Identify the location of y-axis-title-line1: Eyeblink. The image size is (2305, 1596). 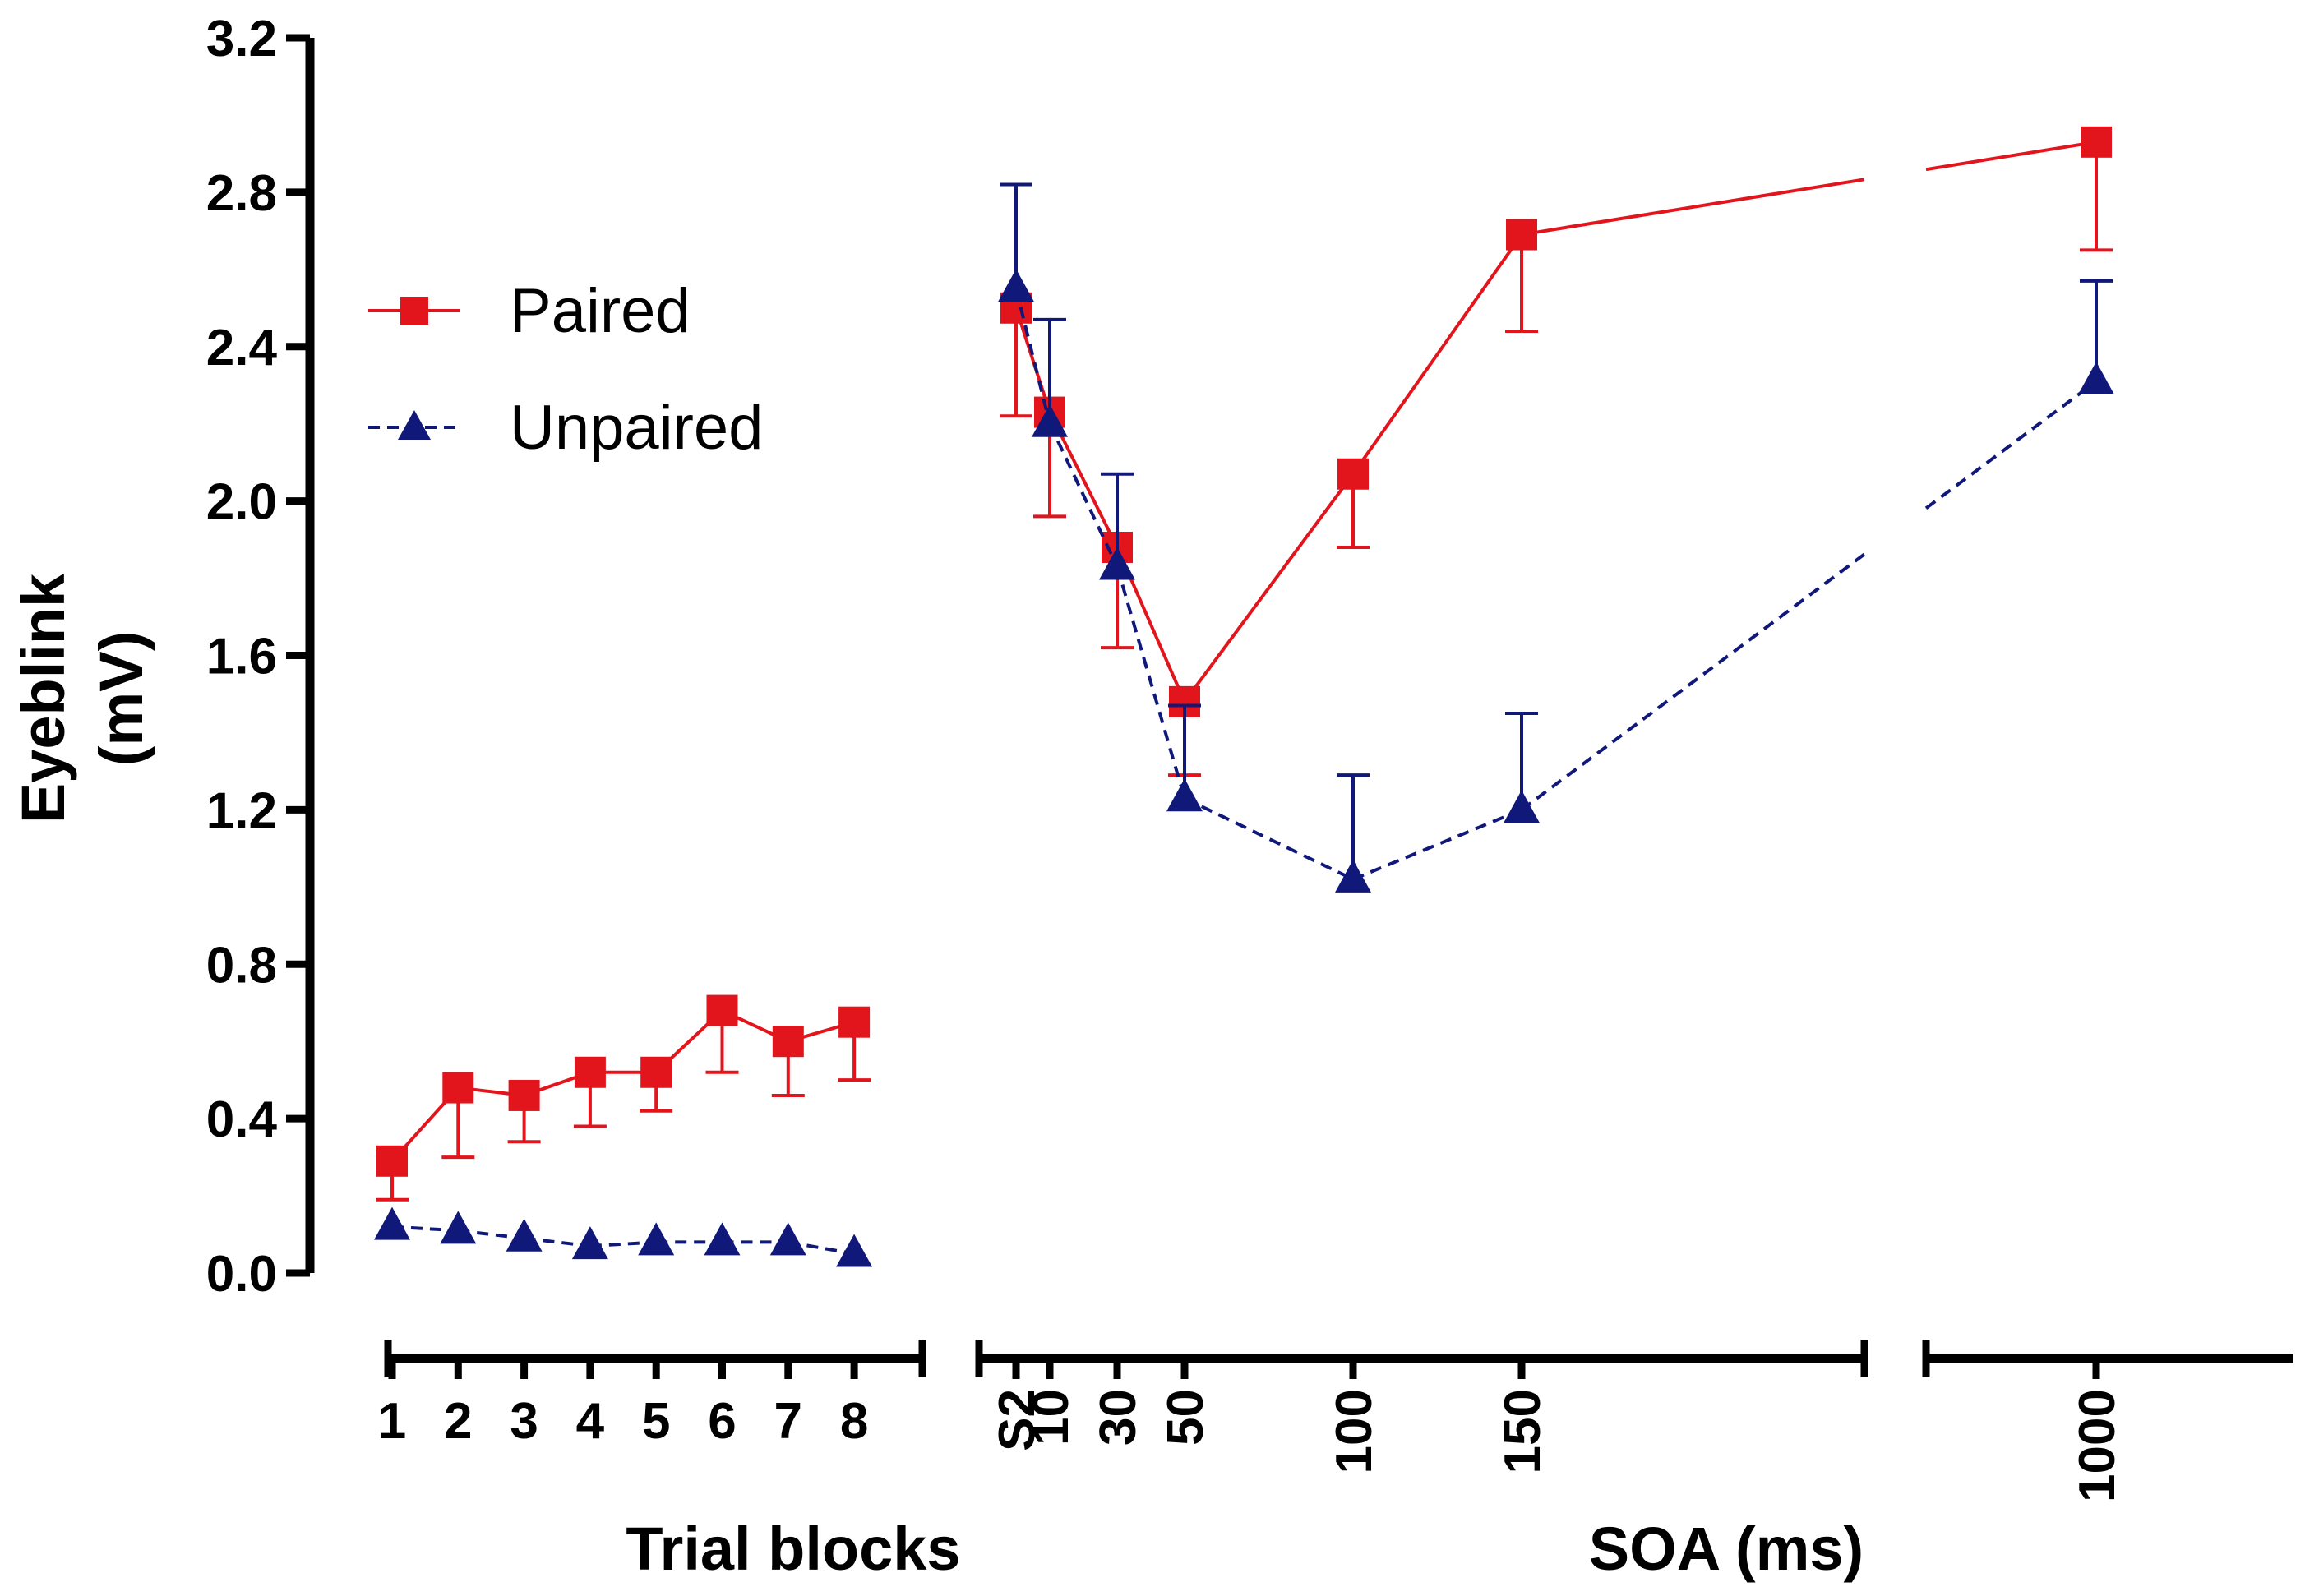
(43, 698).